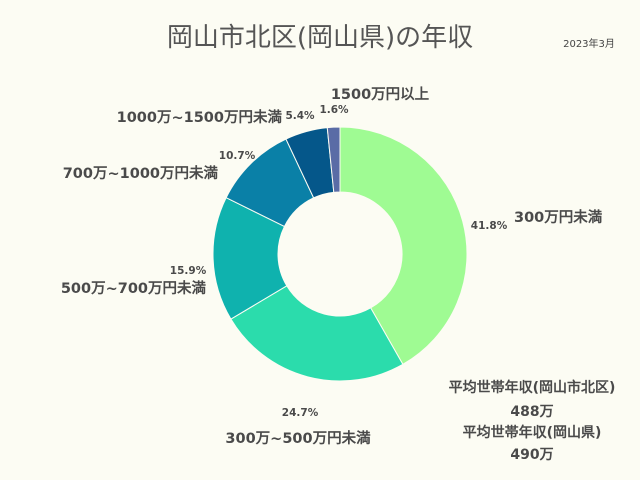 The width and height of the screenshot is (640, 480). I want to click on category-label-4: 1000万~1500万円未満, so click(200, 117).